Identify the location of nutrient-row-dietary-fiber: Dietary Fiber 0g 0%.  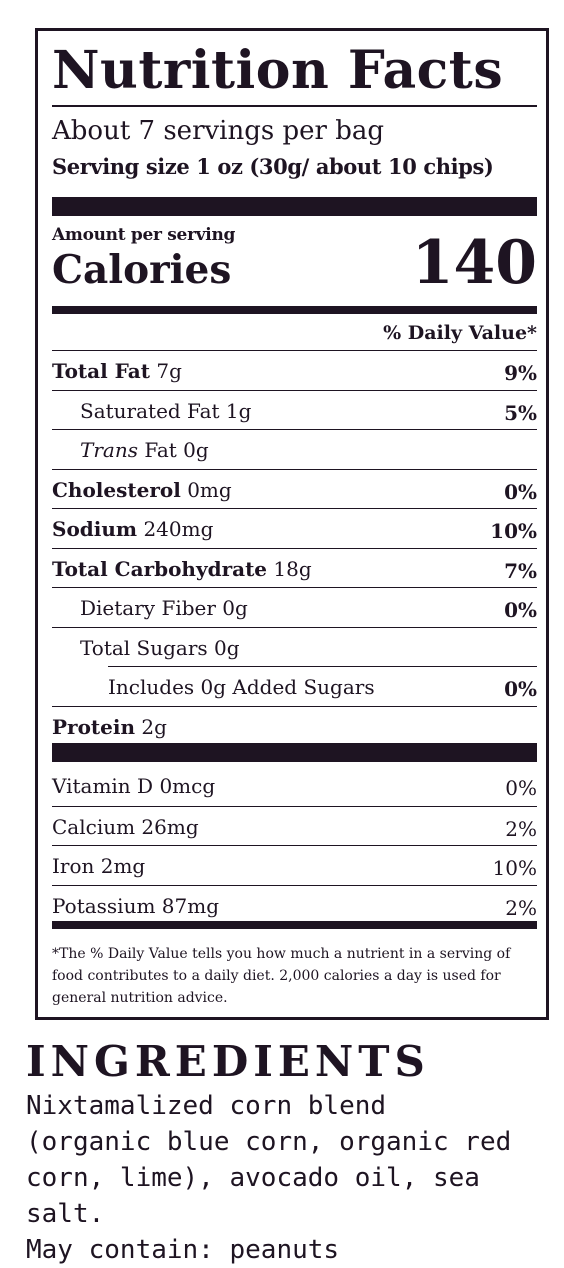
(294, 607).